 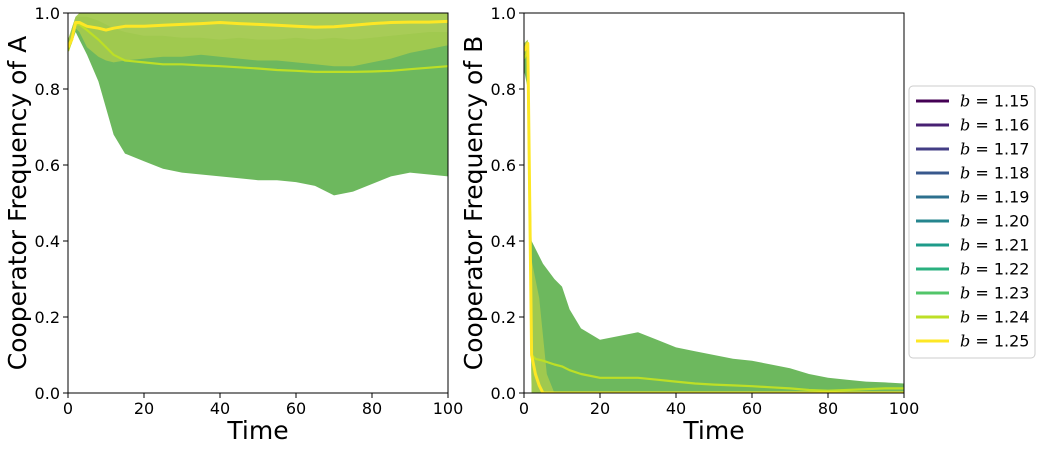 I want to click on legend-label: b = 1.25, so click(x=994, y=341).